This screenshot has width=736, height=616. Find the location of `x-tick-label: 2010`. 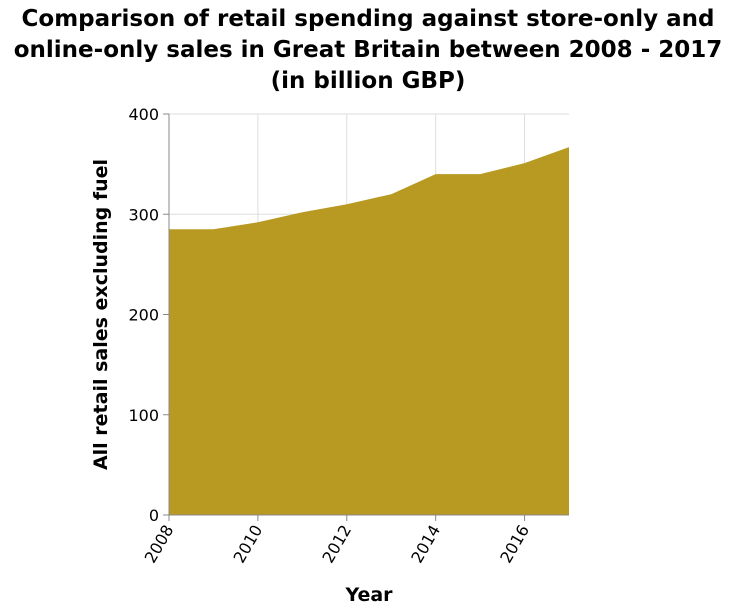

x-tick-label: 2010 is located at coordinates (248, 544).